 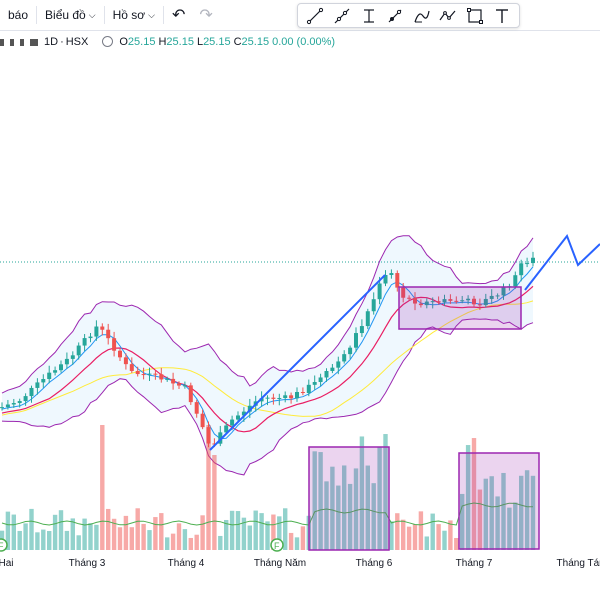 I want to click on timeframe-label: 1D, so click(x=51, y=42).